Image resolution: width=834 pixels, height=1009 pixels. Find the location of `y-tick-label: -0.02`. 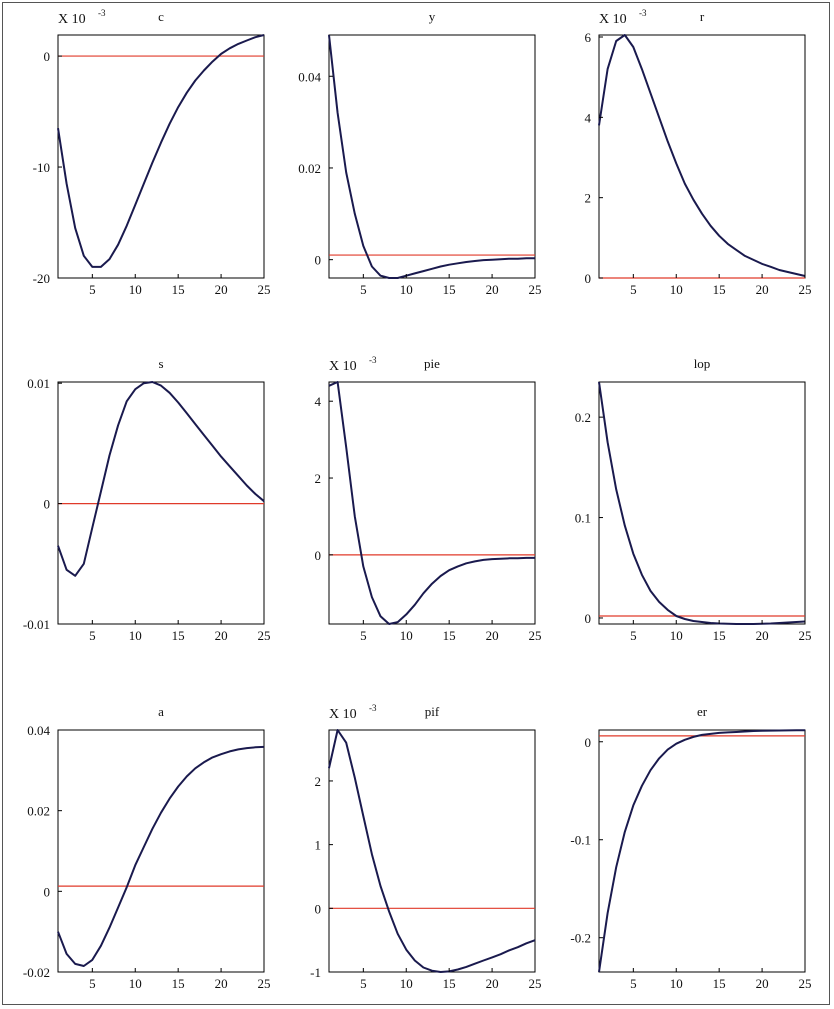

y-tick-label: -0.02 is located at coordinates (36, 972).